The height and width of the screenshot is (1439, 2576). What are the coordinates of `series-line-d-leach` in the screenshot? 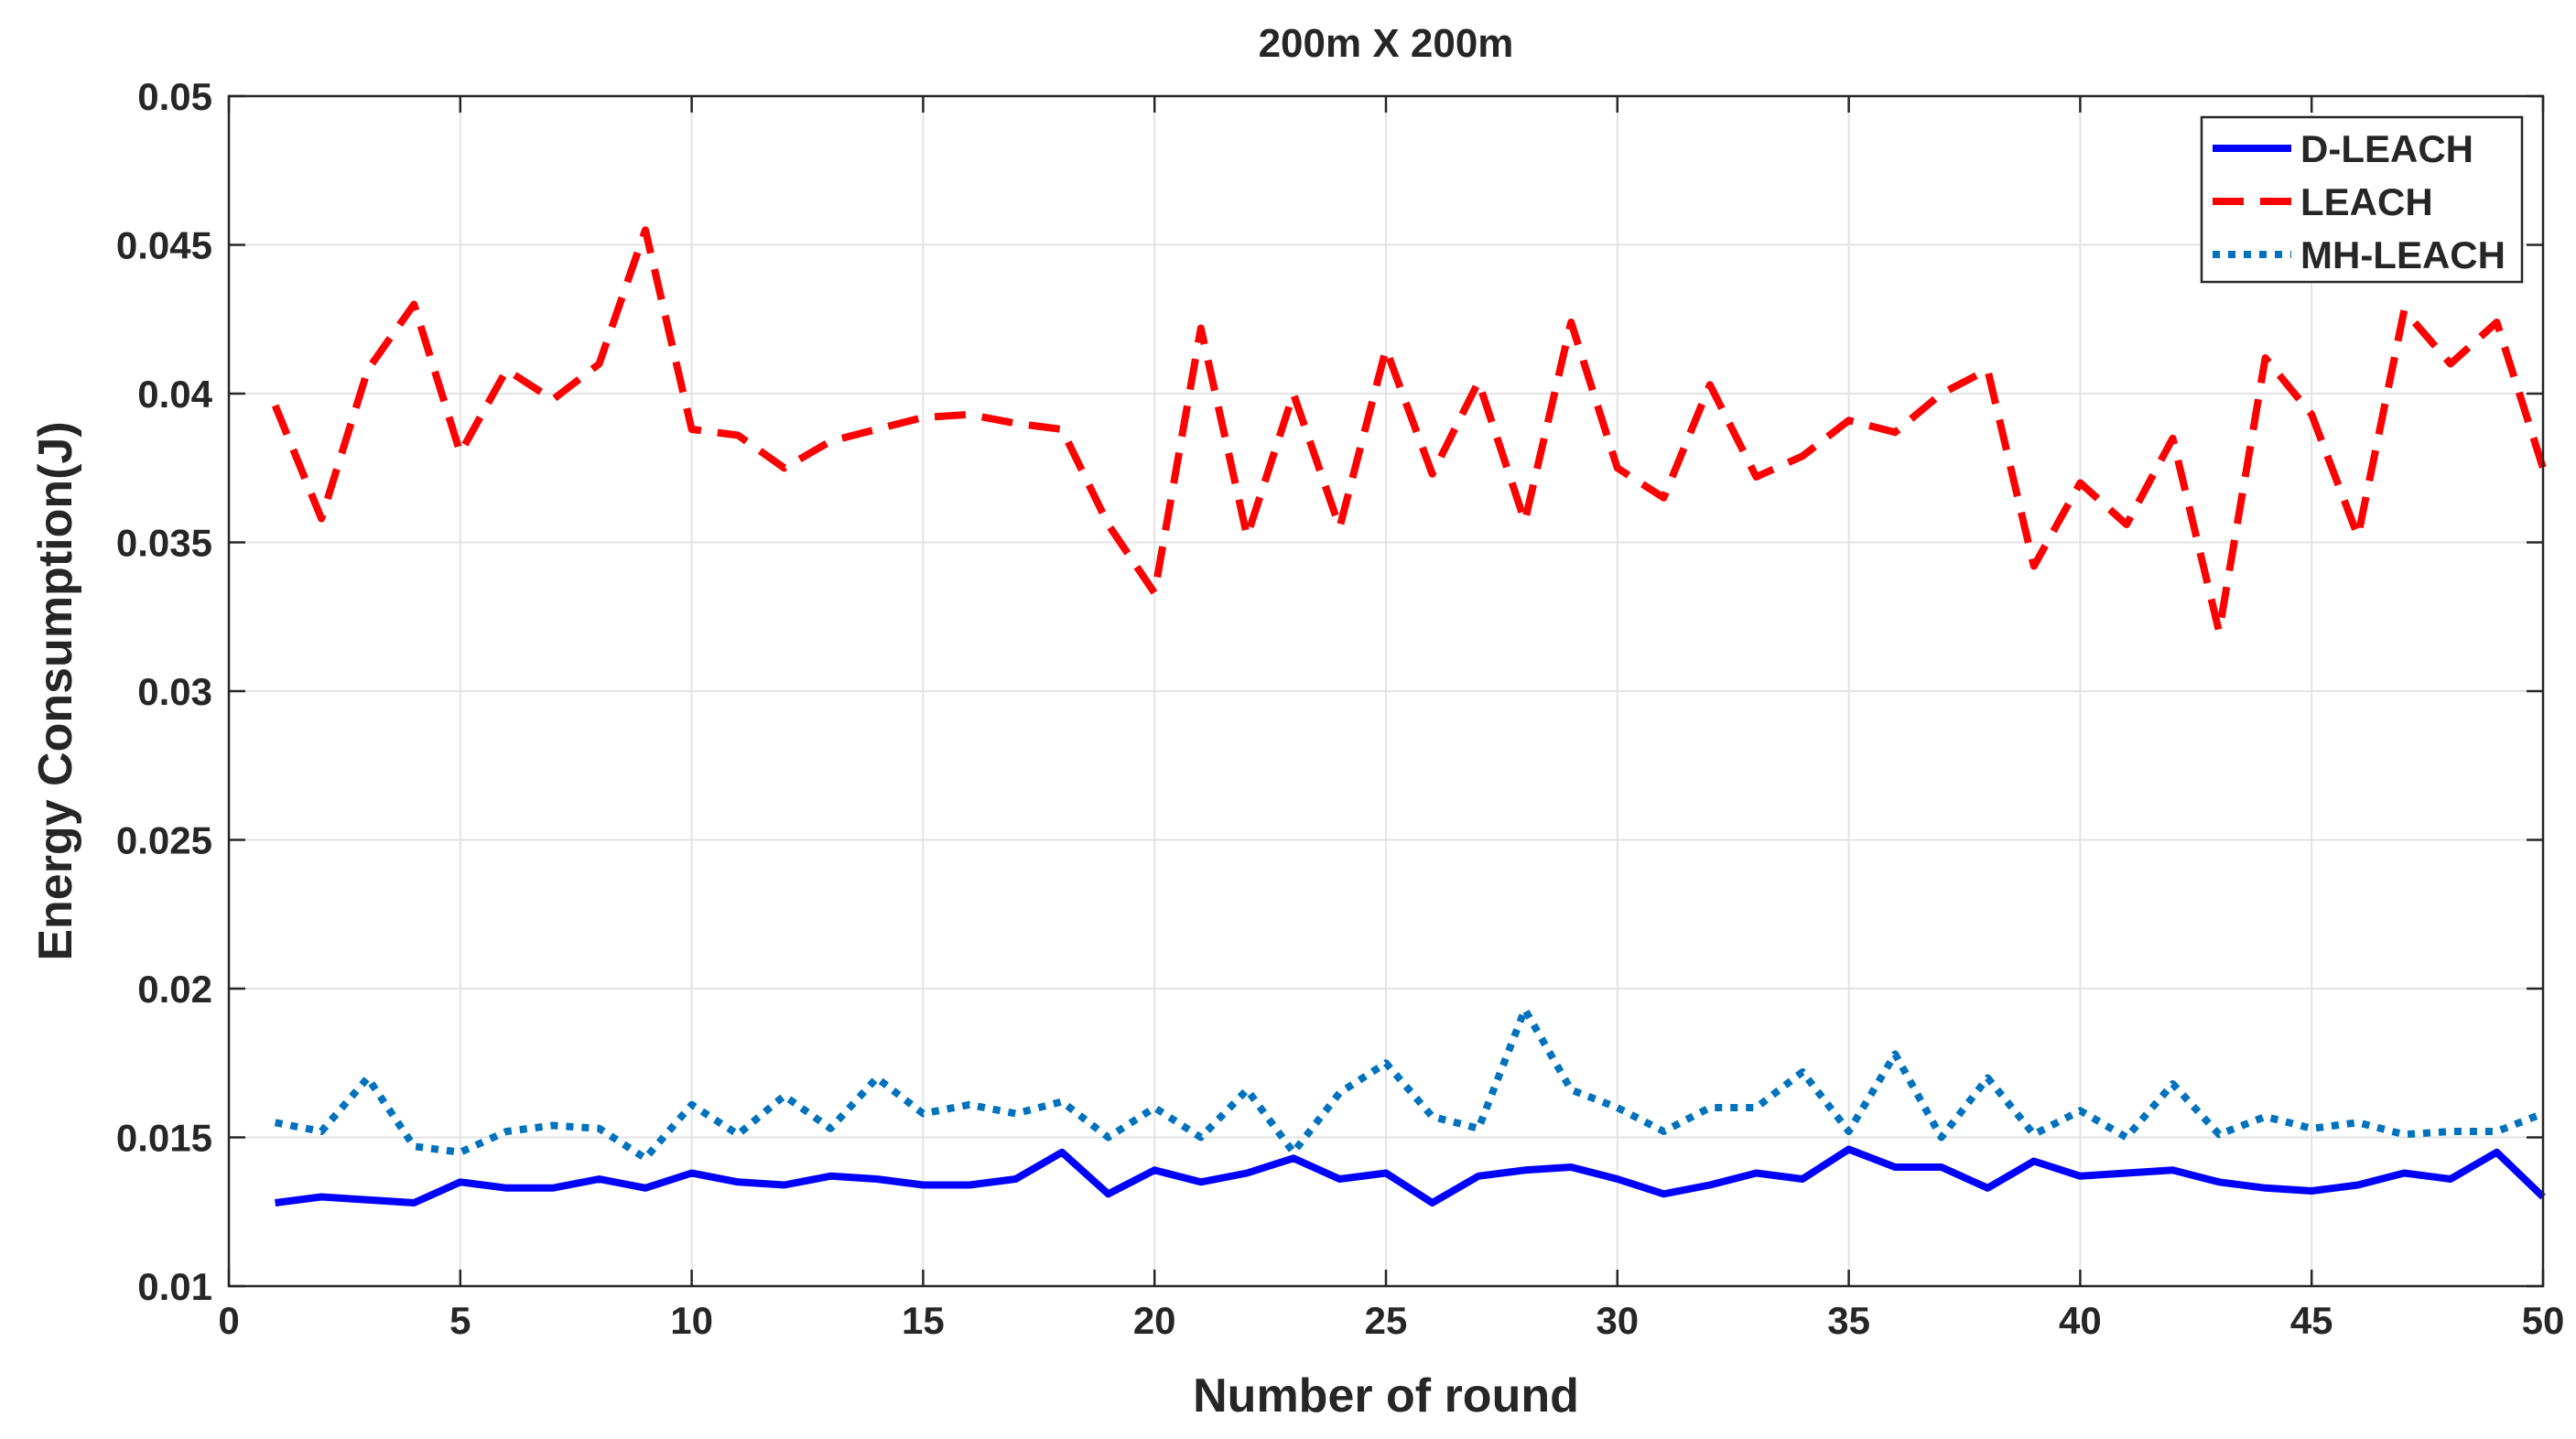 It's located at (1411, 1175).